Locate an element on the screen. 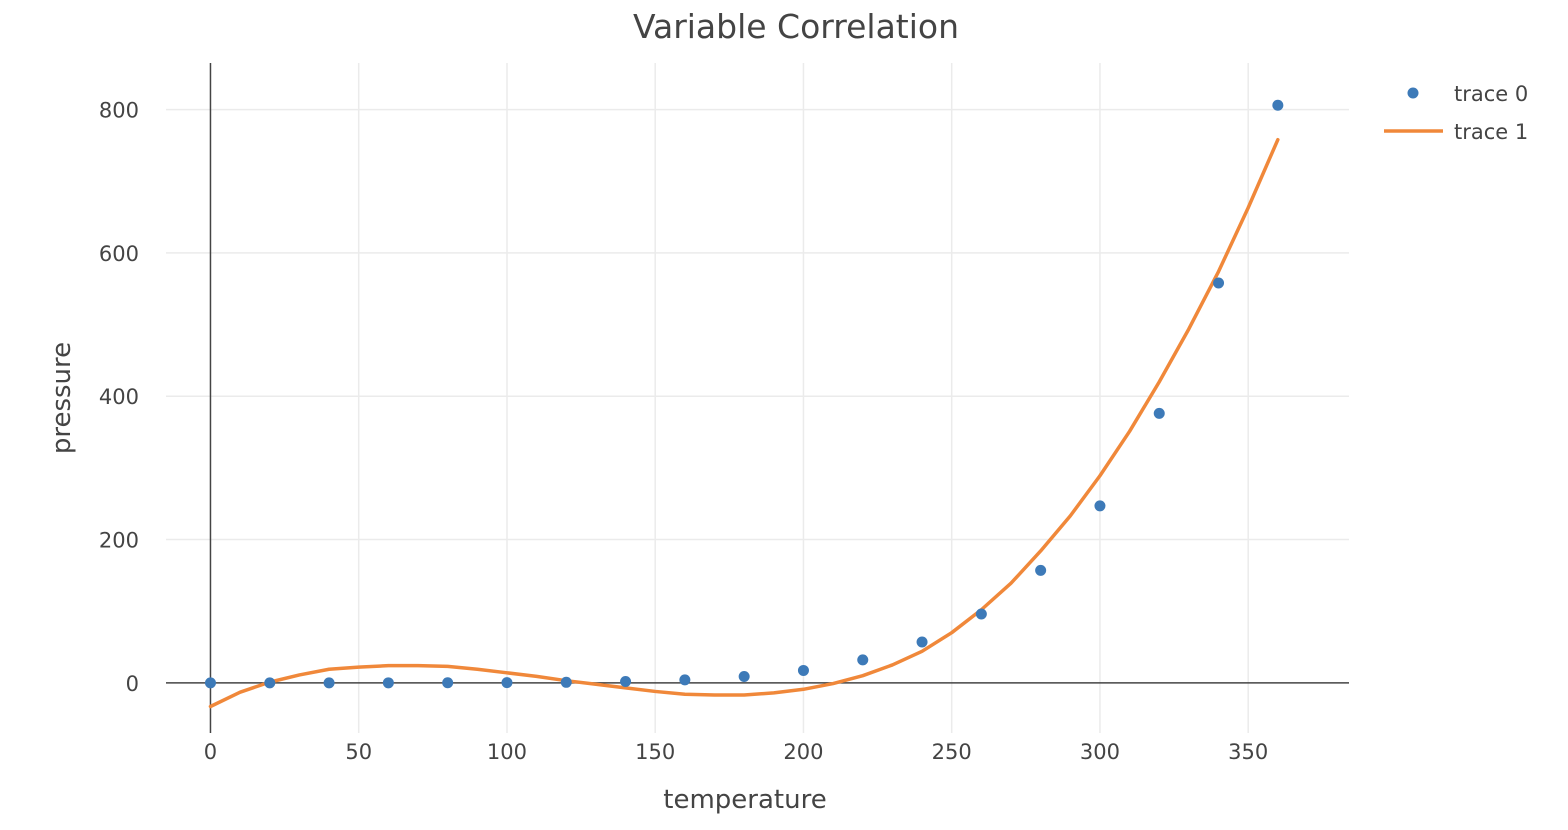  legend-item-trace-0: trace 0 is located at coordinates (1468, 94).